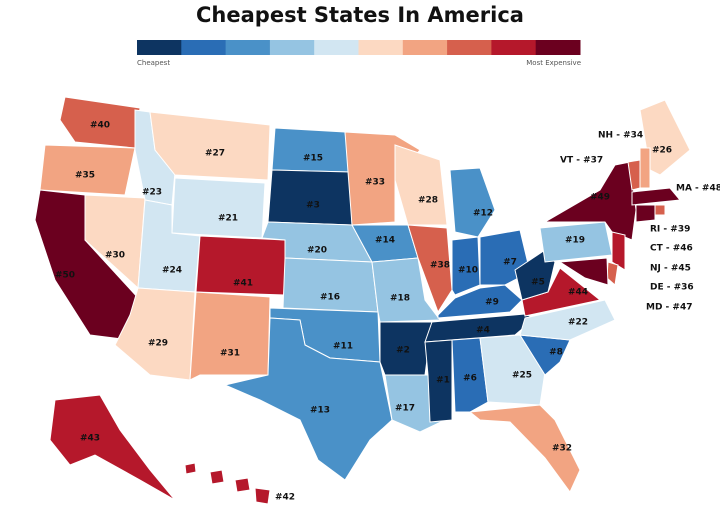 This screenshot has height=519, width=720. Describe the element at coordinates (403, 351) in the screenshot. I see `state-label: #2` at that location.